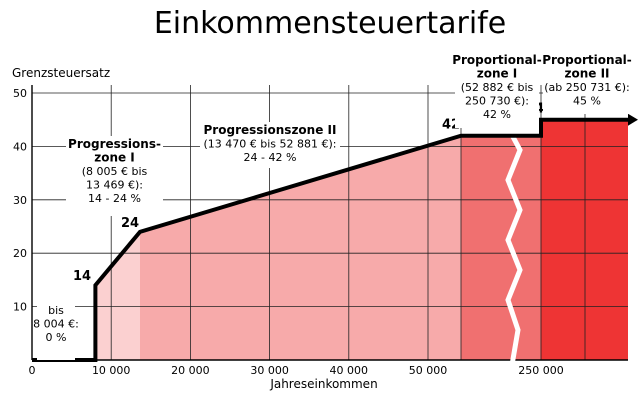 Image resolution: width=640 pixels, height=419 pixels. Describe the element at coordinates (587, 101) in the screenshot. I see `zone-label-line: 45 %` at that location.